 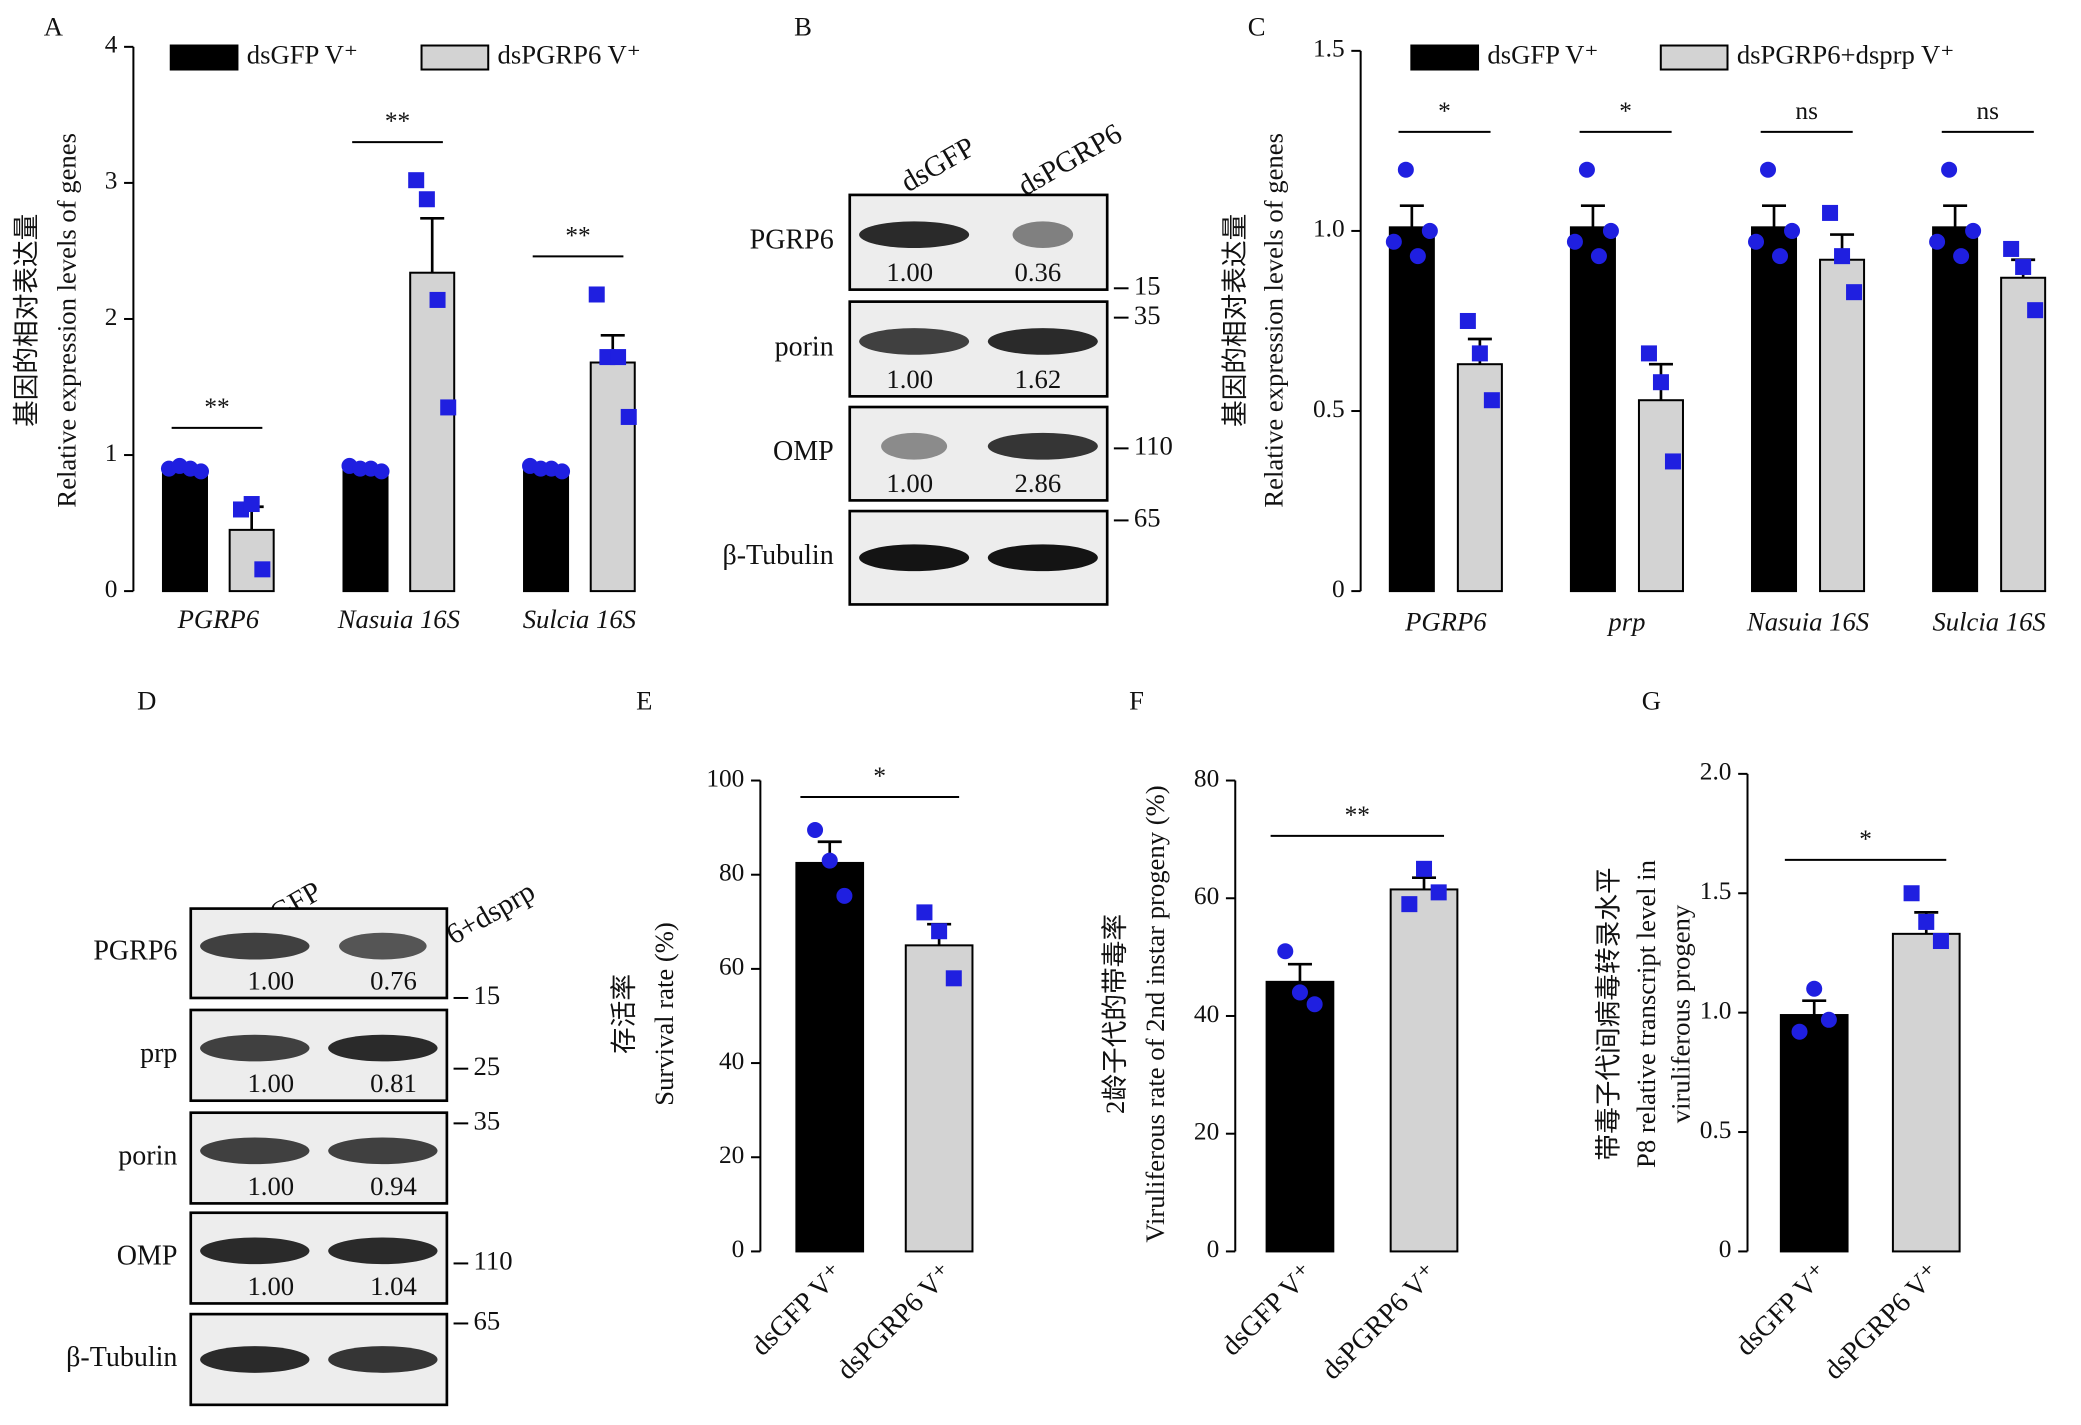 I want to click on x-tick-label: Sulcia 16S, so click(x=1988, y=622).